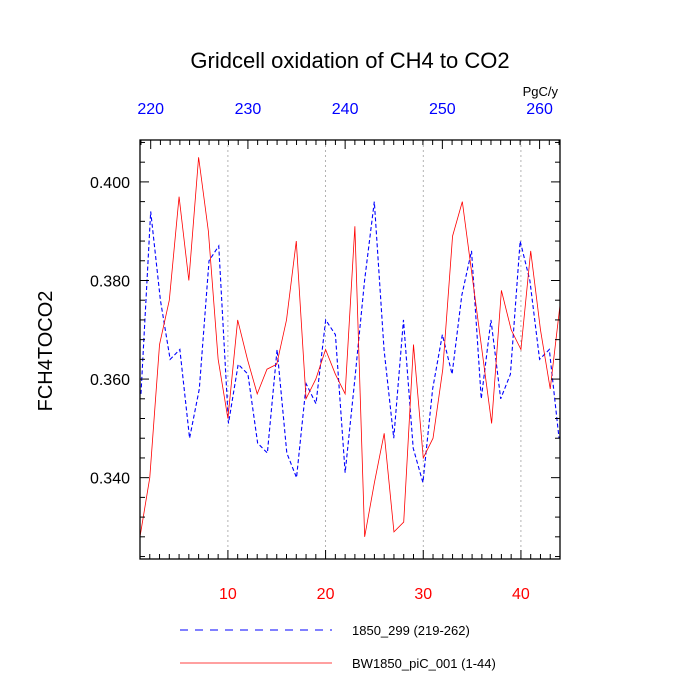  What do you see at coordinates (46, 351) in the screenshot?
I see `y-axis-label: FCH4TOCO2` at bounding box center [46, 351].